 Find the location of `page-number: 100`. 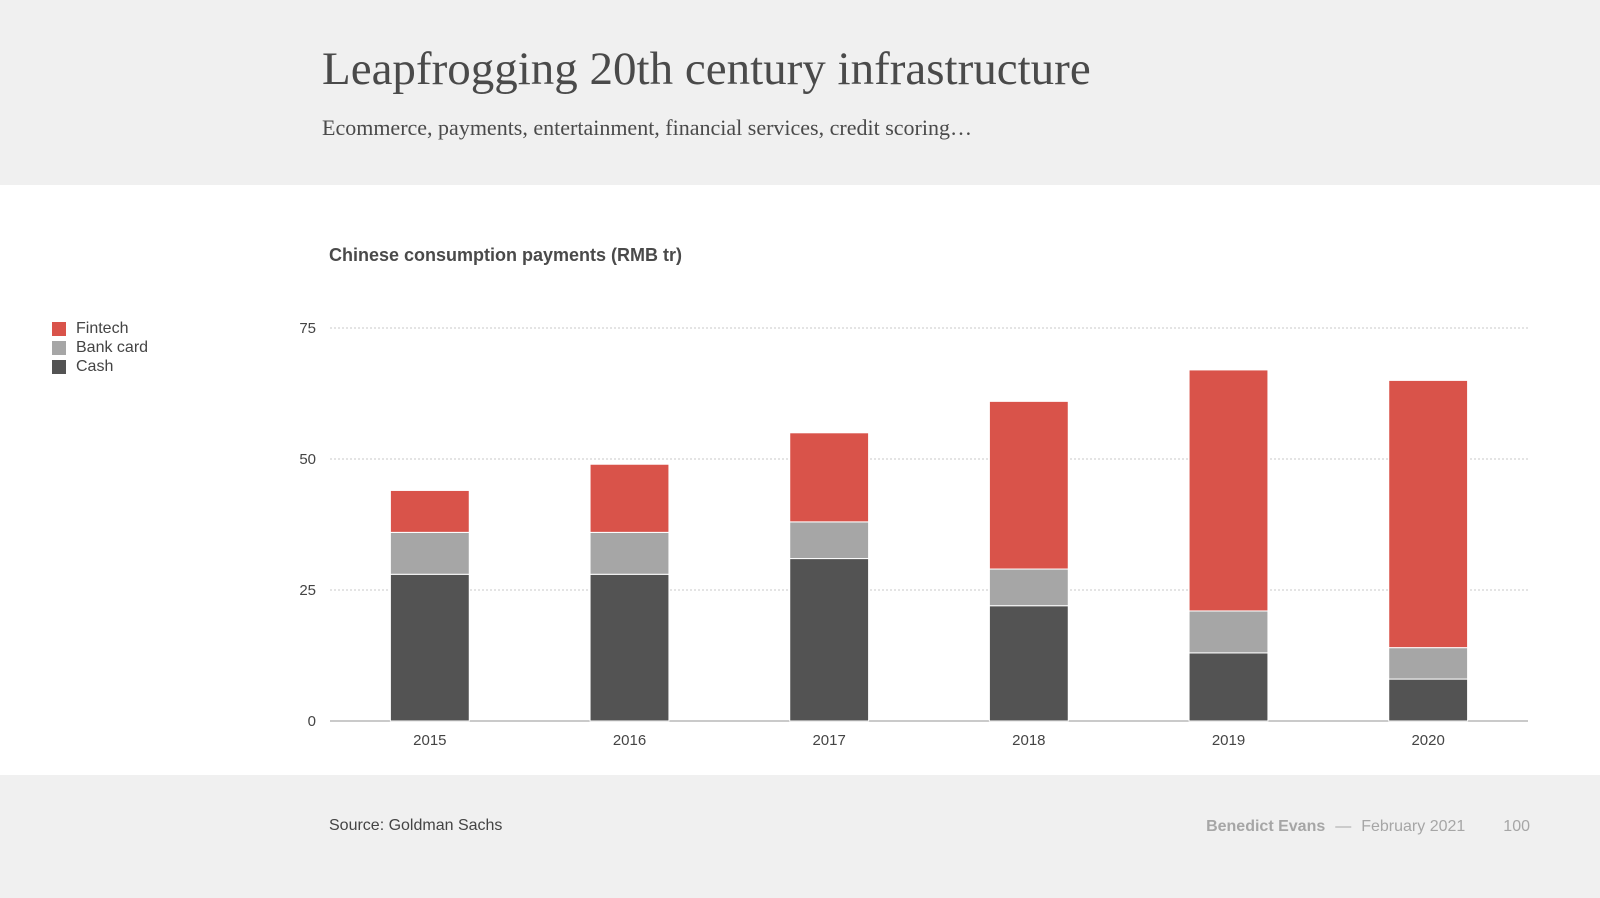

page-number: 100 is located at coordinates (1516, 826).